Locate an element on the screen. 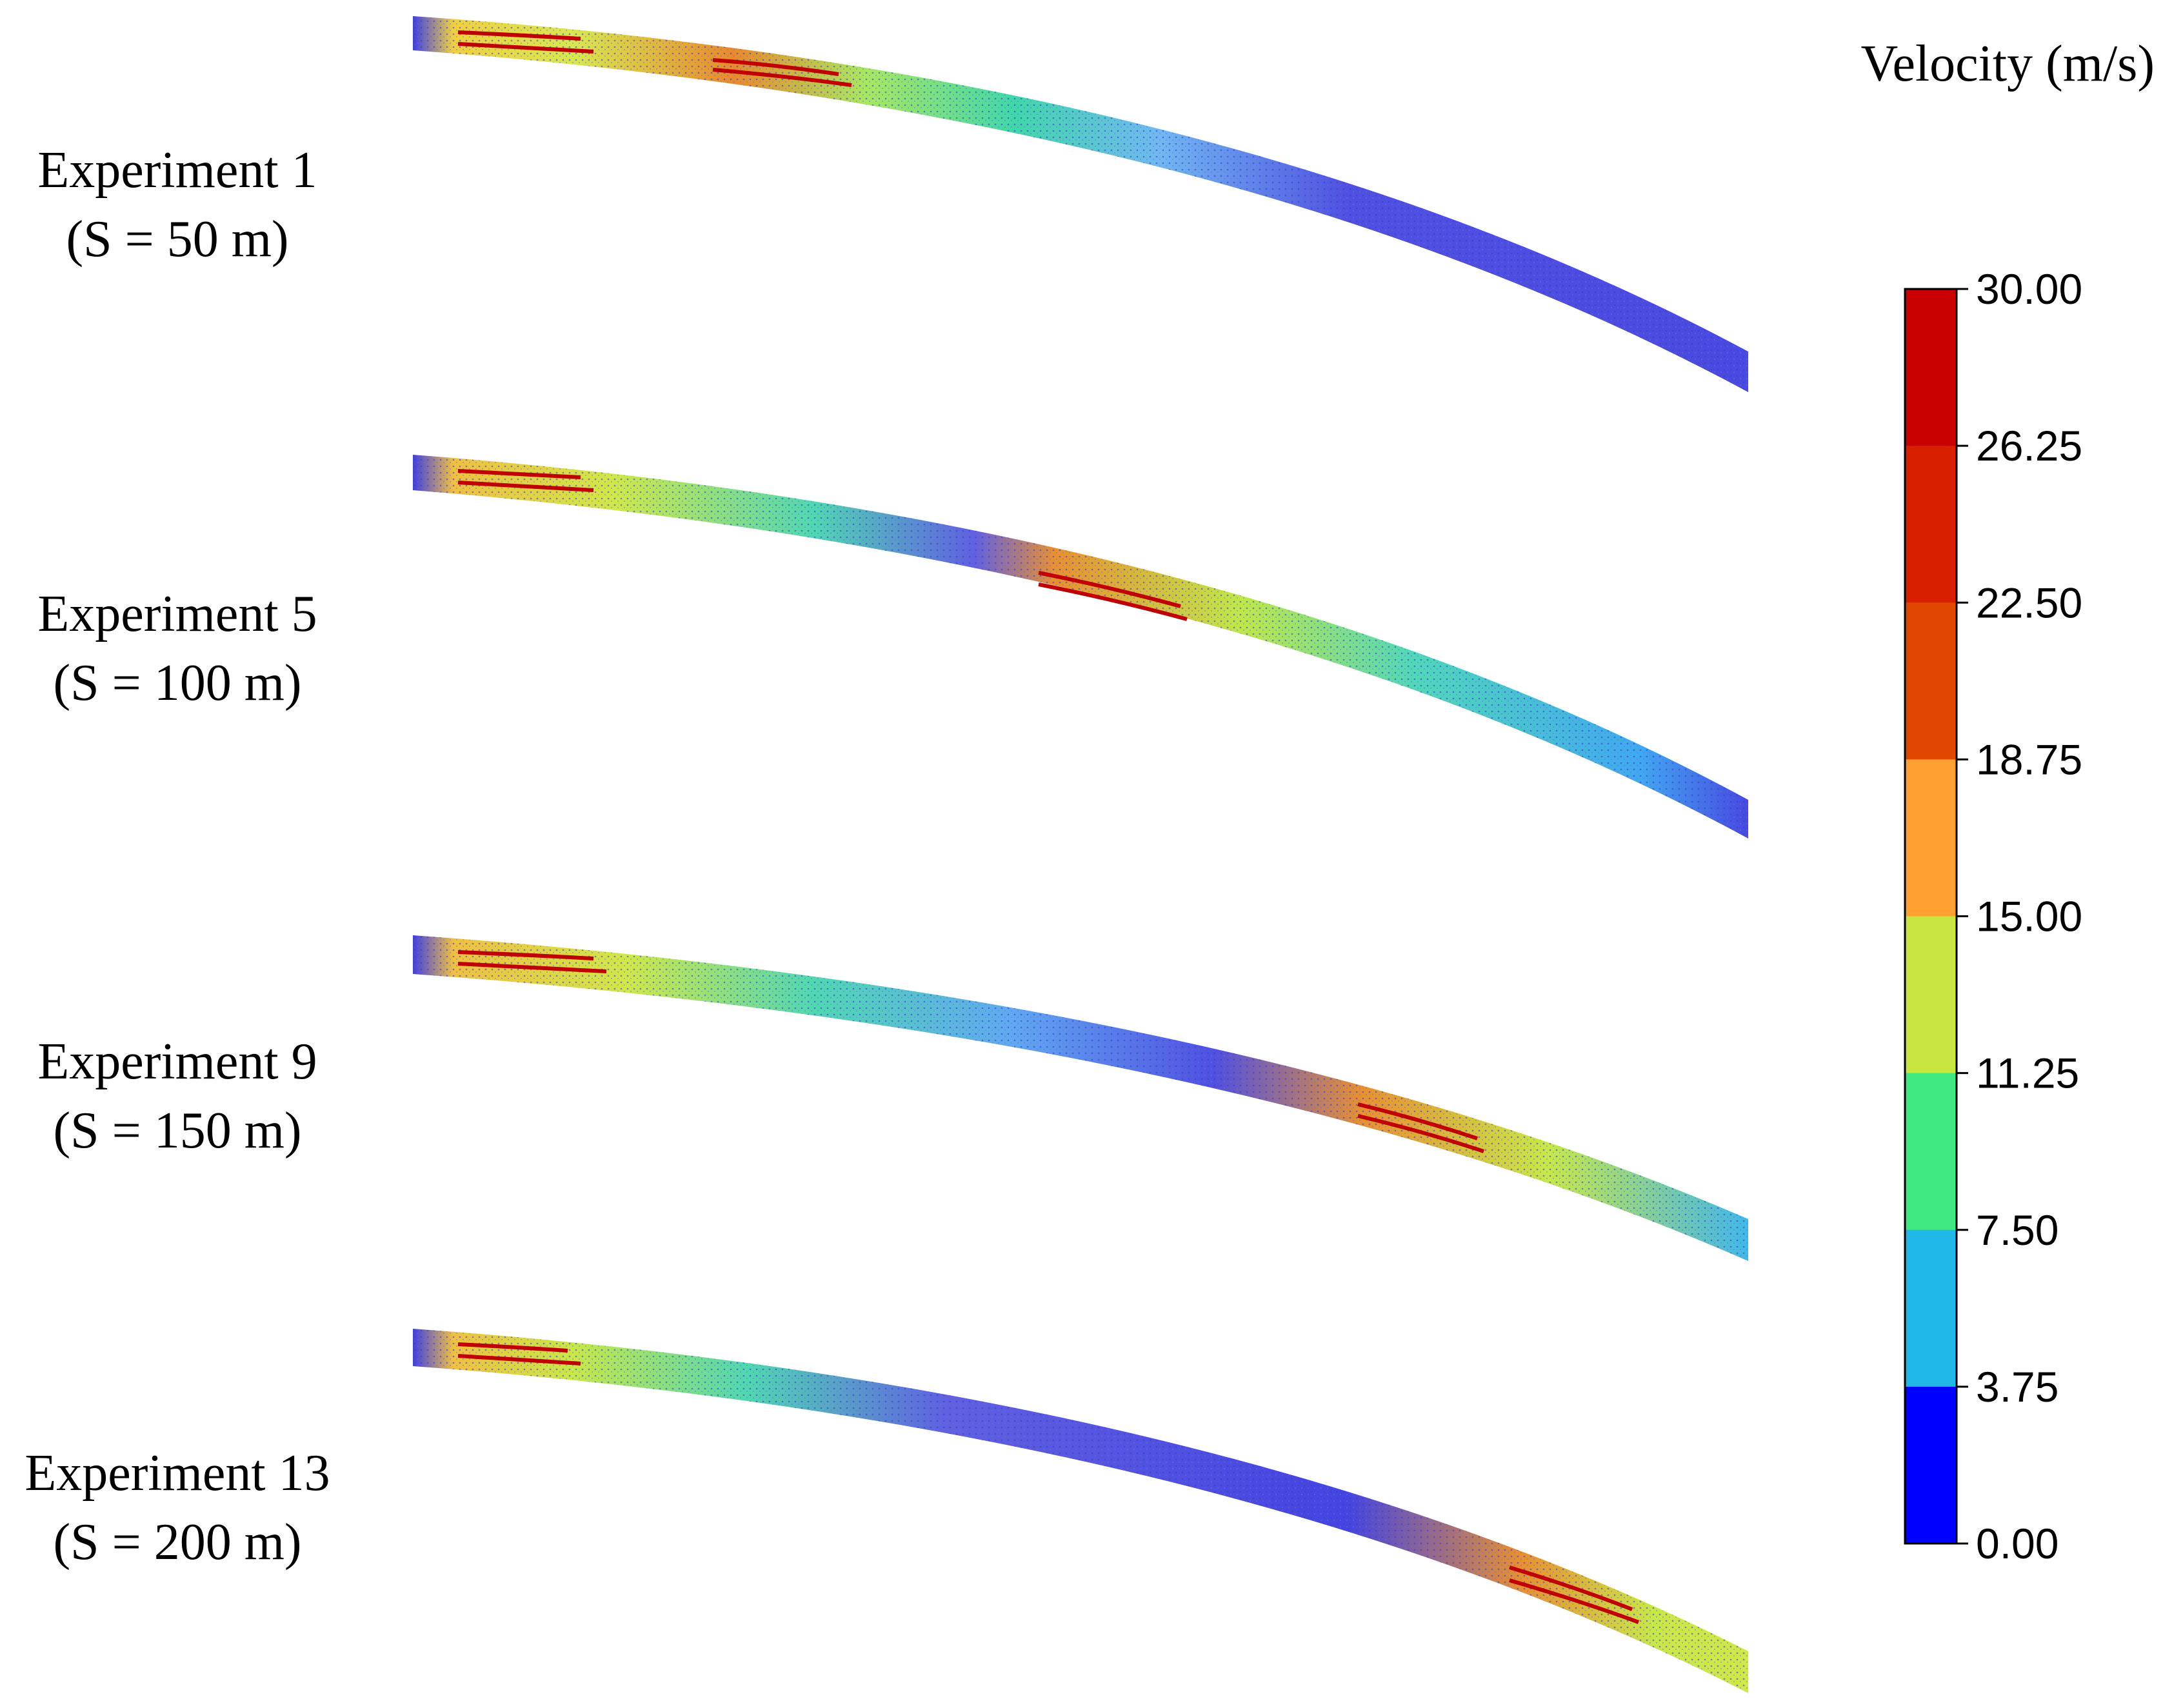 The width and height of the screenshot is (2163, 1708). experiment-1-title: Experiment 1 is located at coordinates (177, 170).